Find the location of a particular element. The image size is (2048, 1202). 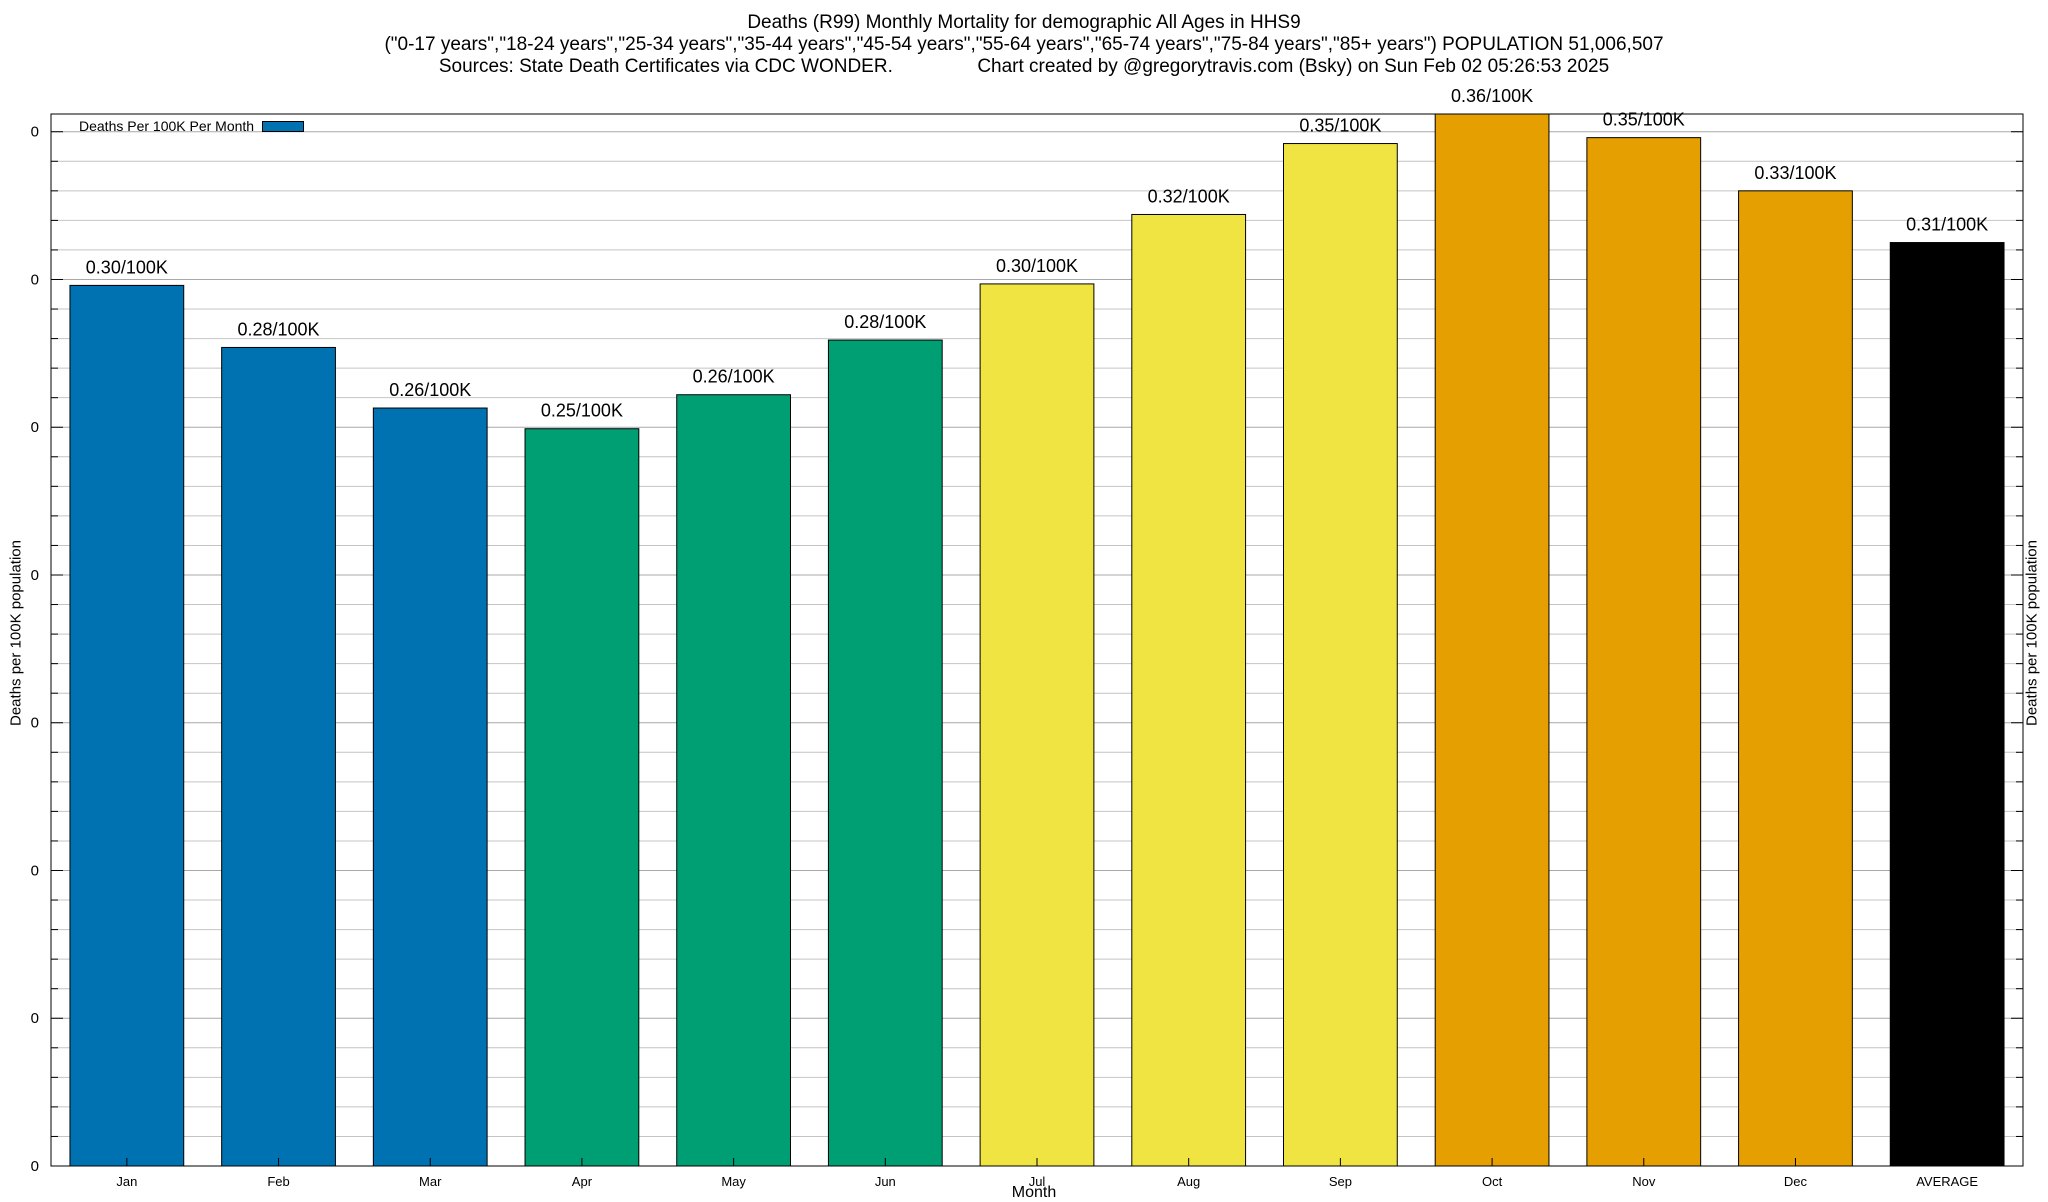

bar-nov is located at coordinates (1644, 652).